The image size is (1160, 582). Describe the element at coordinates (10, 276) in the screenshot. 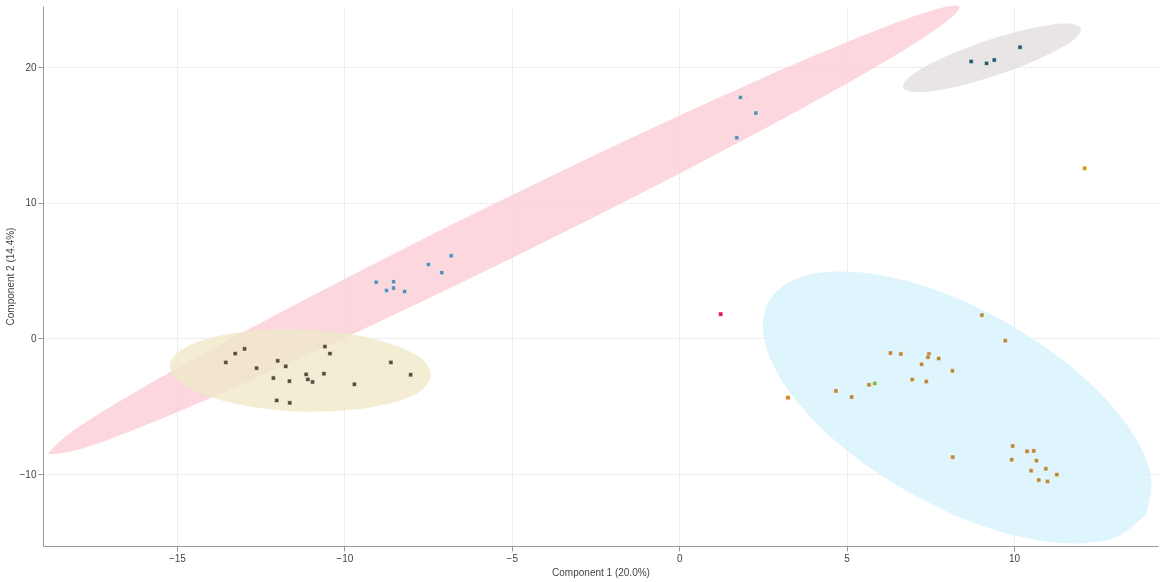

I see `y-axis-title: Component 2 (14.4%)` at that location.